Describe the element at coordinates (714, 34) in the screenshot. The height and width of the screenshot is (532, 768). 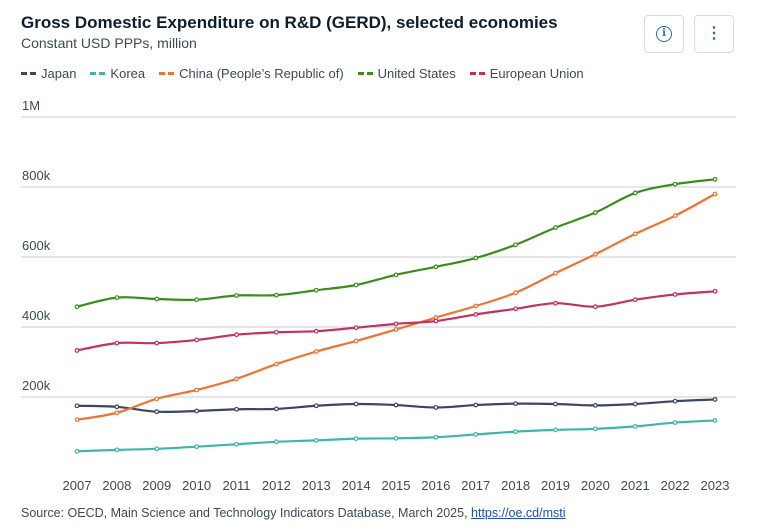
I see `more-options-button: ⋮` at that location.